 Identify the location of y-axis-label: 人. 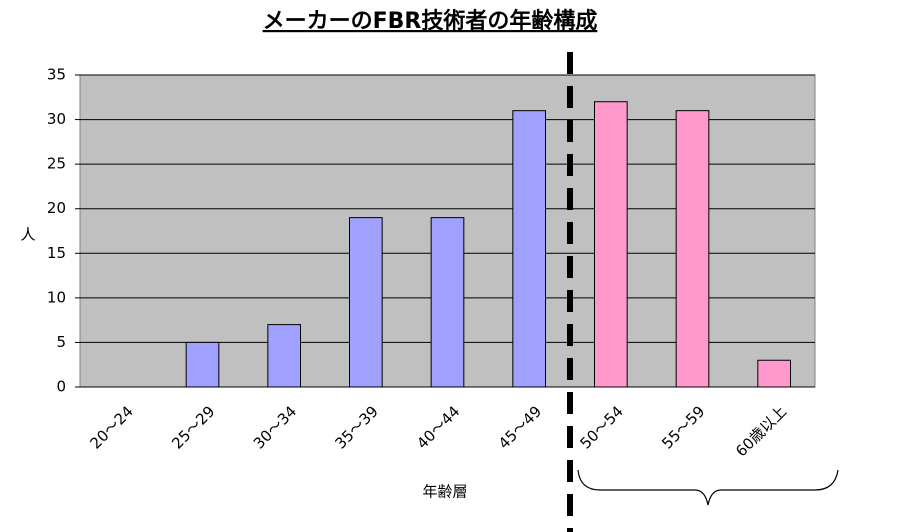
(27, 235).